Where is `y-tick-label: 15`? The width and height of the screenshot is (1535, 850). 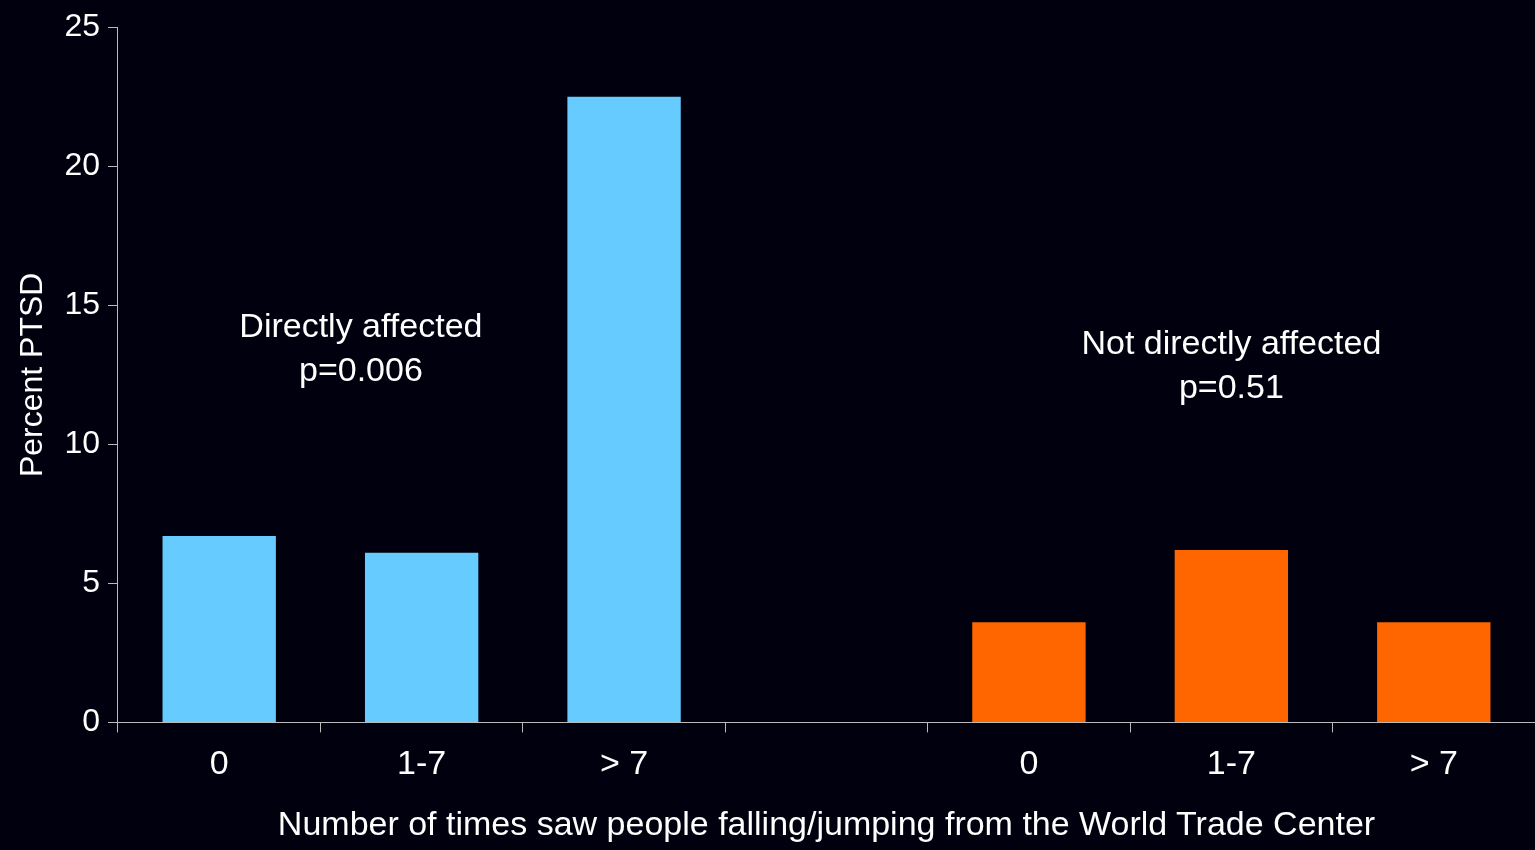 y-tick-label: 15 is located at coordinates (82, 303).